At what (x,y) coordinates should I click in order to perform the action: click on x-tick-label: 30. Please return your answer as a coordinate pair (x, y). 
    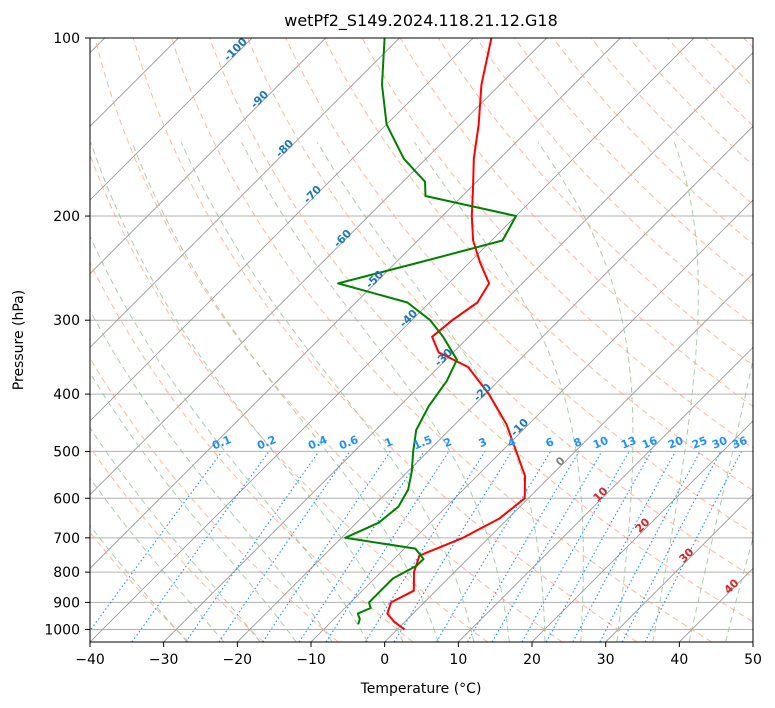
    Looking at the image, I should click on (606, 660).